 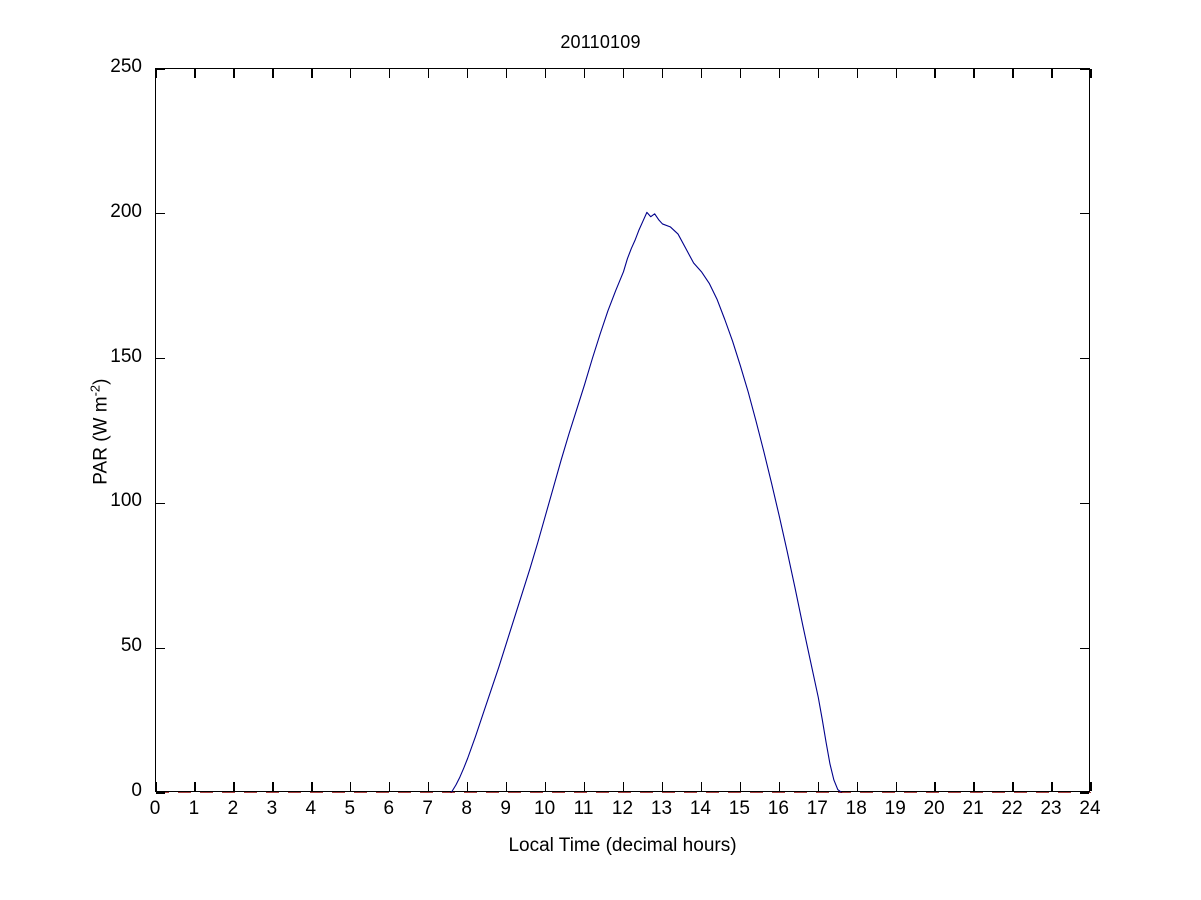 What do you see at coordinates (778, 808) in the screenshot?
I see `x-tick-label-16: 16` at bounding box center [778, 808].